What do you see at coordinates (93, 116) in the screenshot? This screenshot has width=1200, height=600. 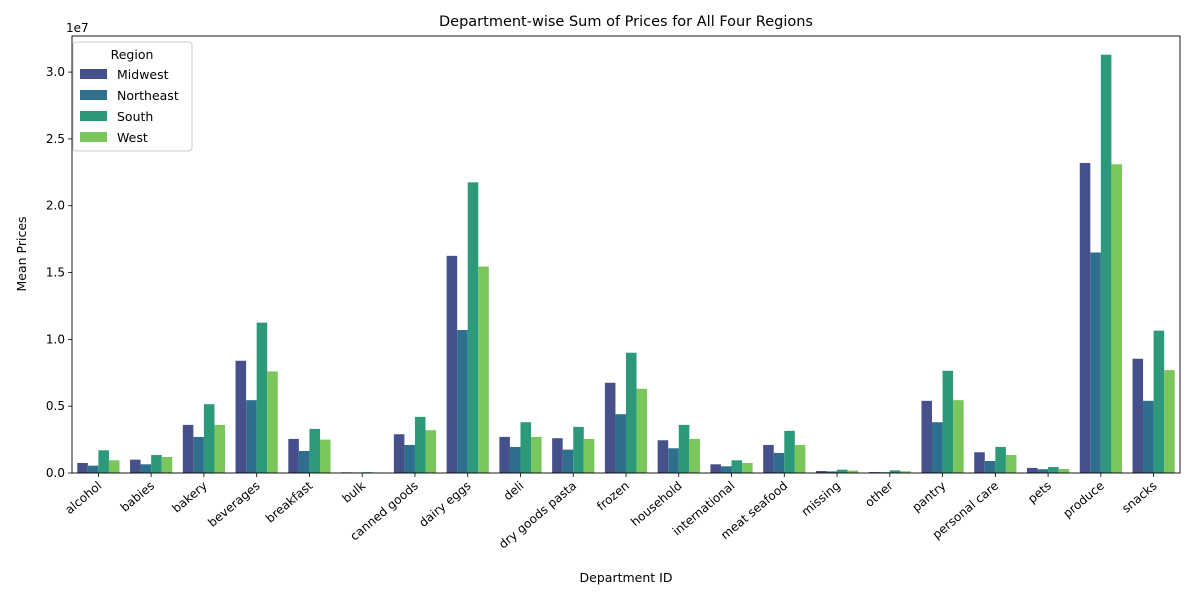 I see `legend-swatch-south` at bounding box center [93, 116].